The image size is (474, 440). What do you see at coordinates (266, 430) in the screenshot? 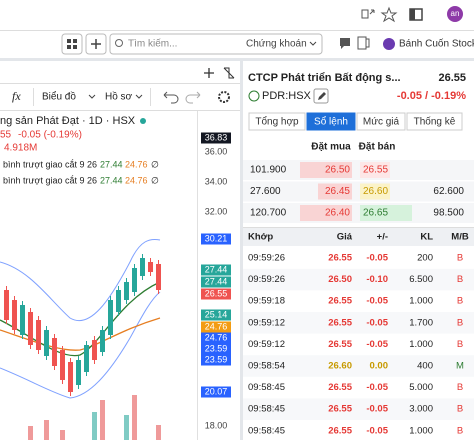
I see `trade-time: 09:58:45` at bounding box center [266, 430].